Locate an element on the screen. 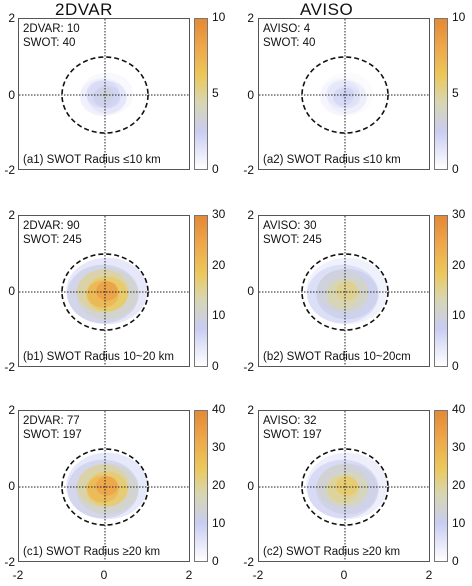 The image size is (472, 586). panel-caption: (a1) SWOT Radius ≤10 km is located at coordinates (92, 160).